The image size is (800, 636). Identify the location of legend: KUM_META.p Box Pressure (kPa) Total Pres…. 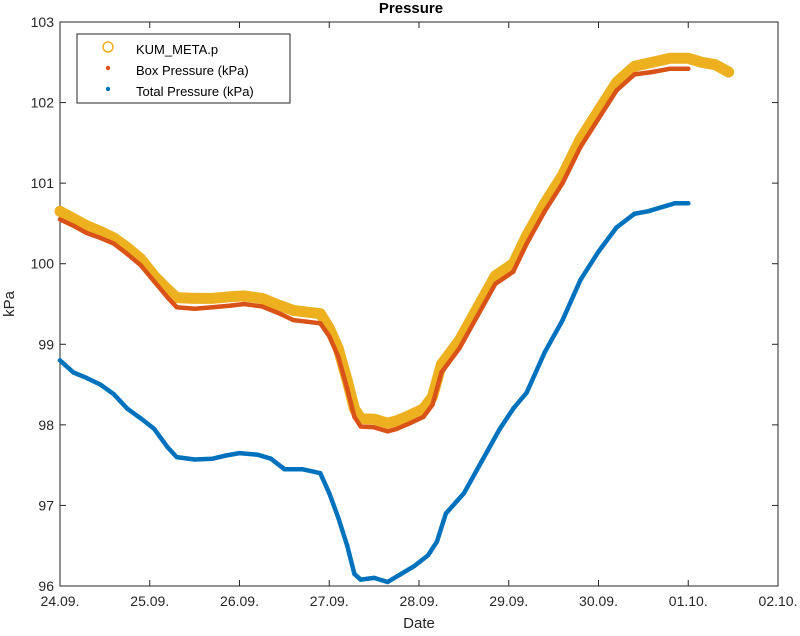
(183, 68).